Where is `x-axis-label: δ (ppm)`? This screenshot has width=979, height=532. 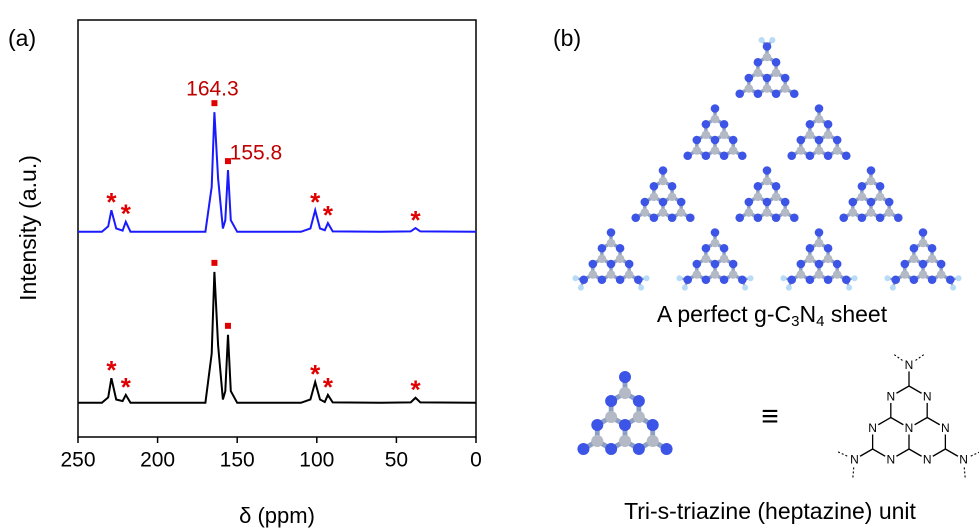 x-axis-label: δ (ppm) is located at coordinates (277, 515).